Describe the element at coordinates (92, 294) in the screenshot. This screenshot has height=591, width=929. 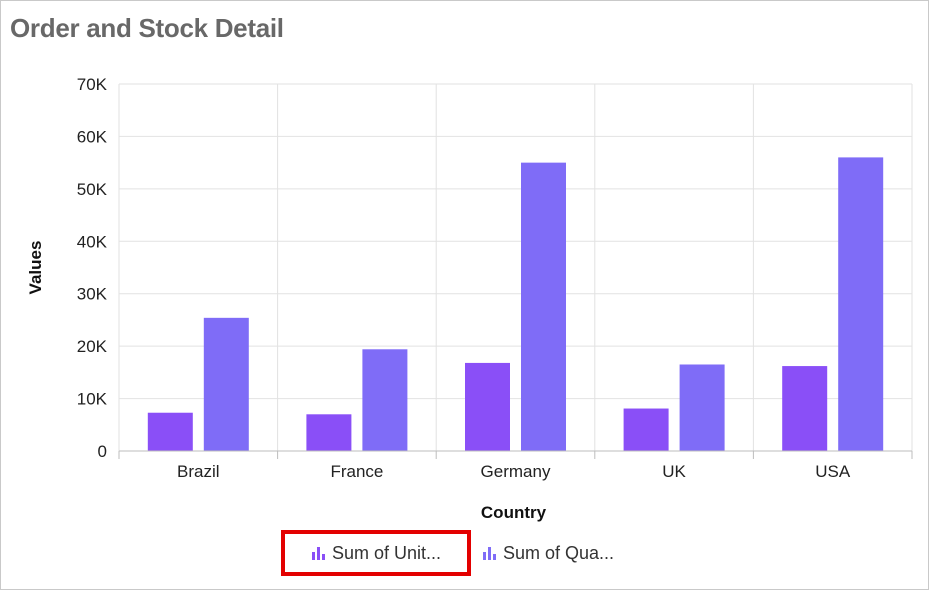
I see `y-tick-label: 30K` at that location.